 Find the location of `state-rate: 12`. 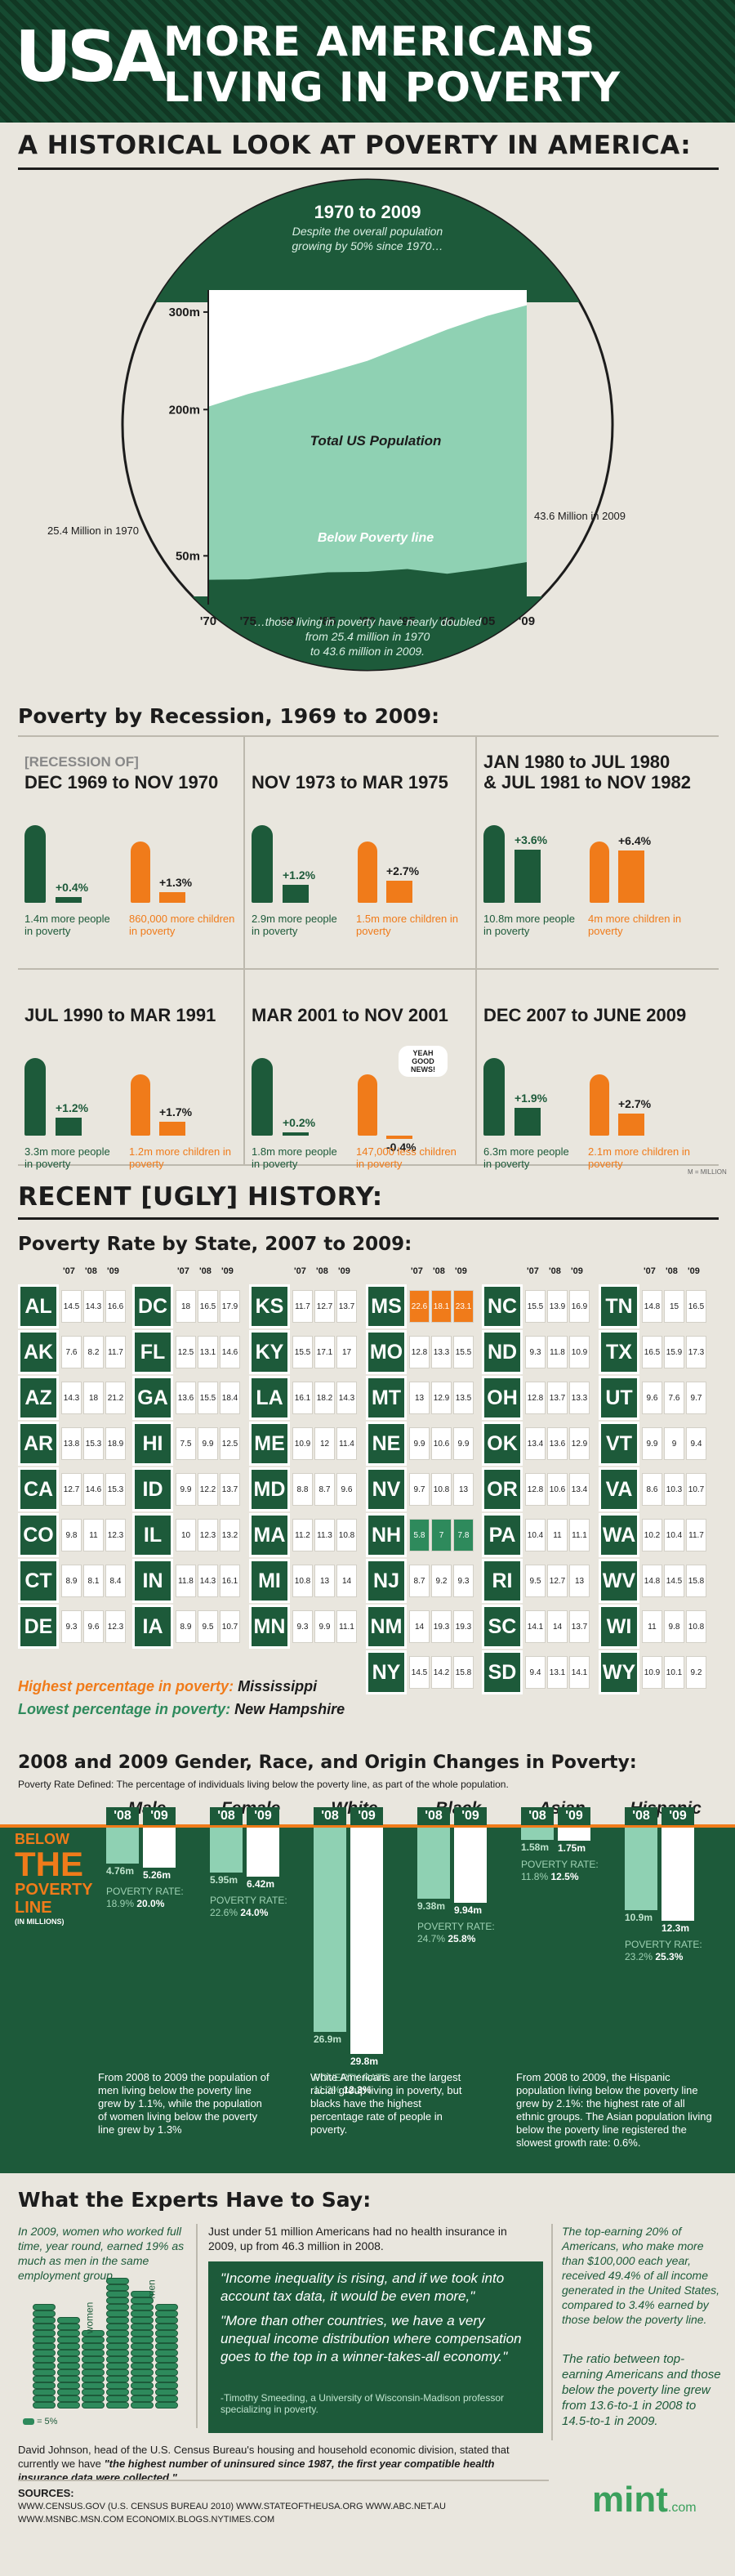

state-rate: 12 is located at coordinates (324, 1444).